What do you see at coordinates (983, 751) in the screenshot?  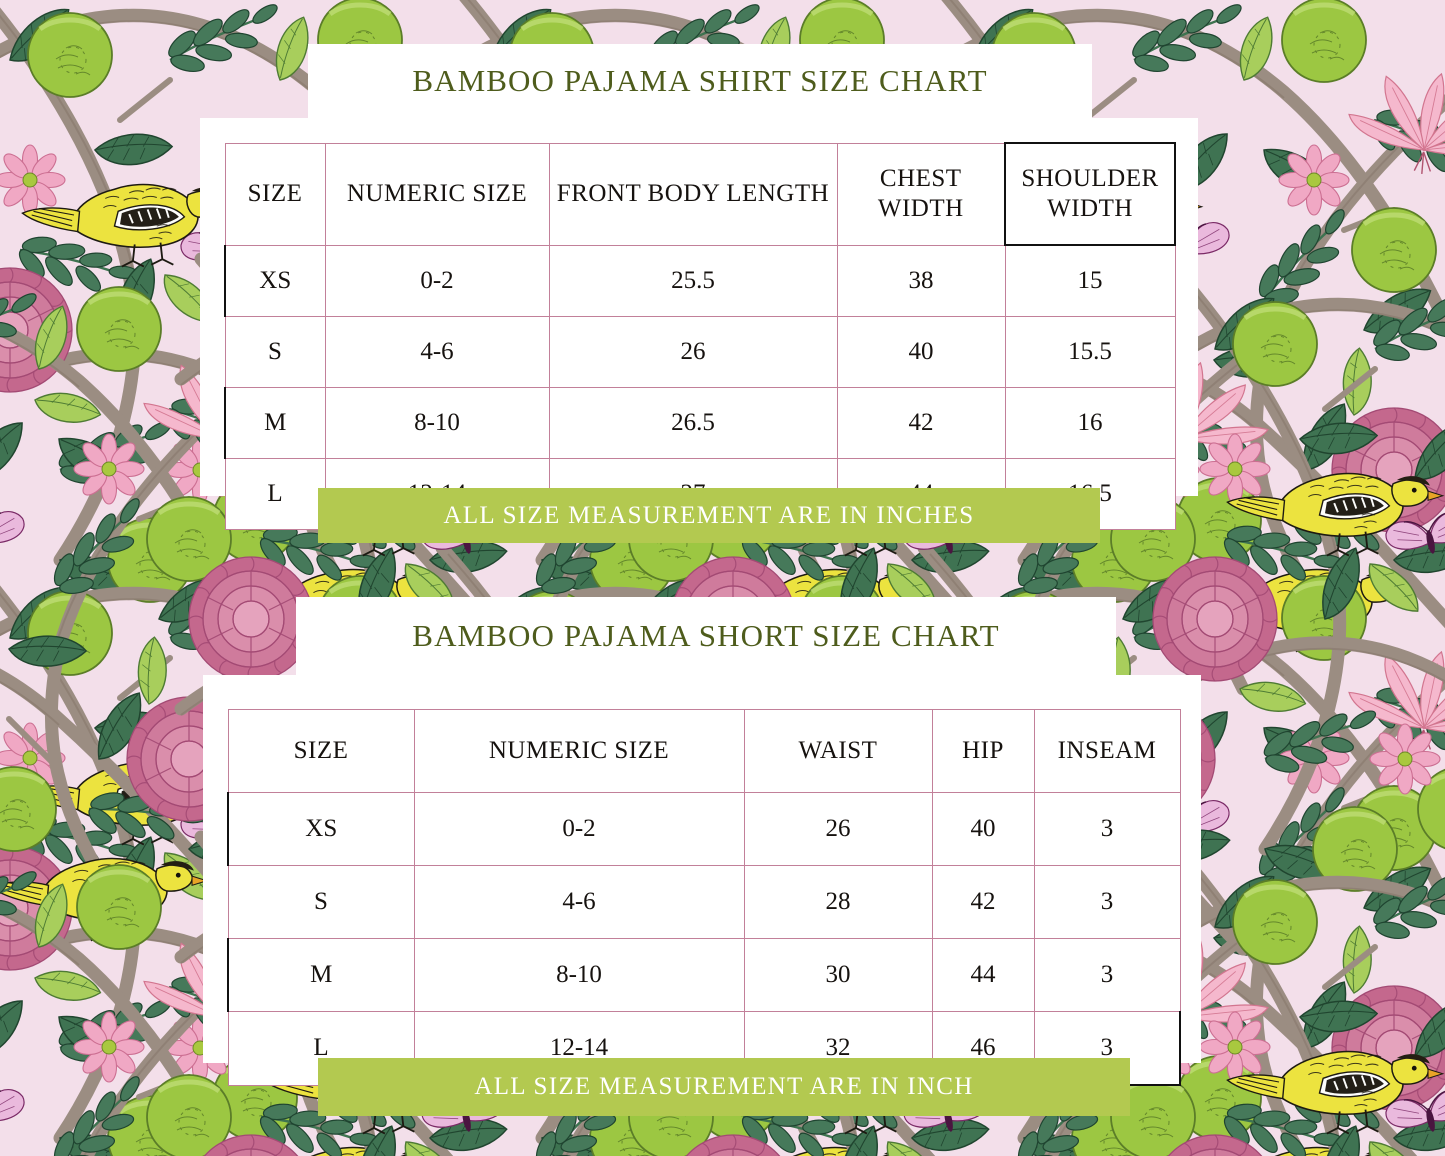 I see `short-col-hip: HIP` at bounding box center [983, 751].